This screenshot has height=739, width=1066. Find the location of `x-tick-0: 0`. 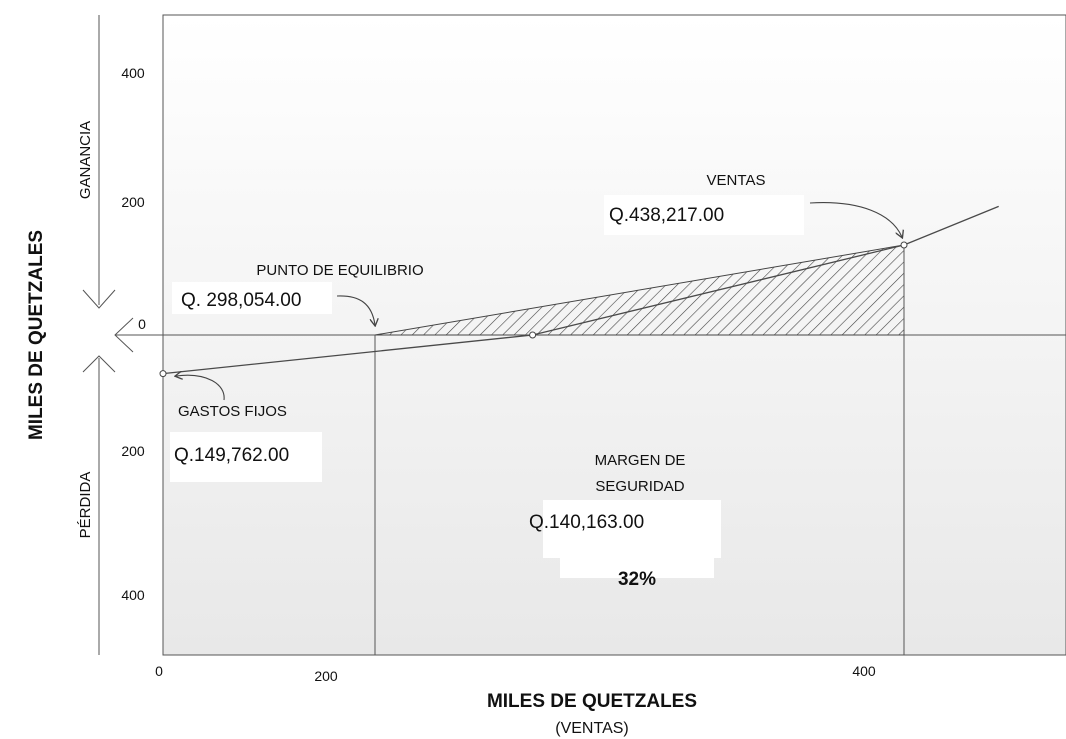

x-tick-0: 0 is located at coordinates (159, 671).